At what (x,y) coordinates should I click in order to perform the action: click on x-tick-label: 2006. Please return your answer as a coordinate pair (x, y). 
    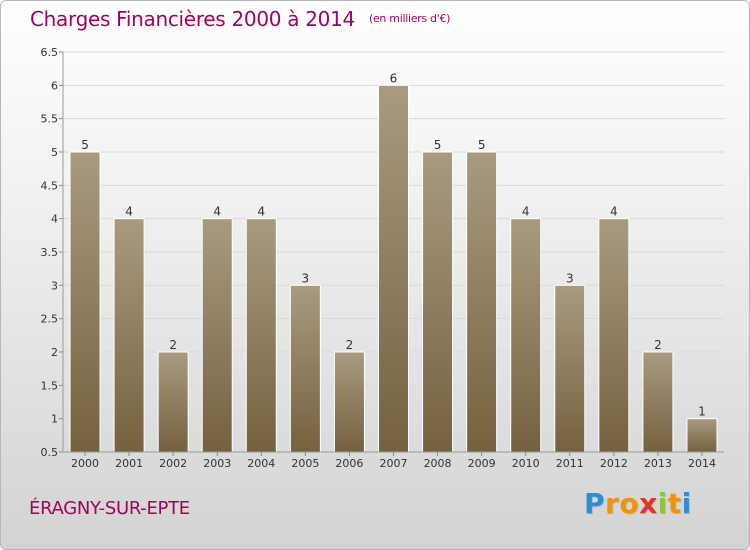
    Looking at the image, I should click on (349, 463).